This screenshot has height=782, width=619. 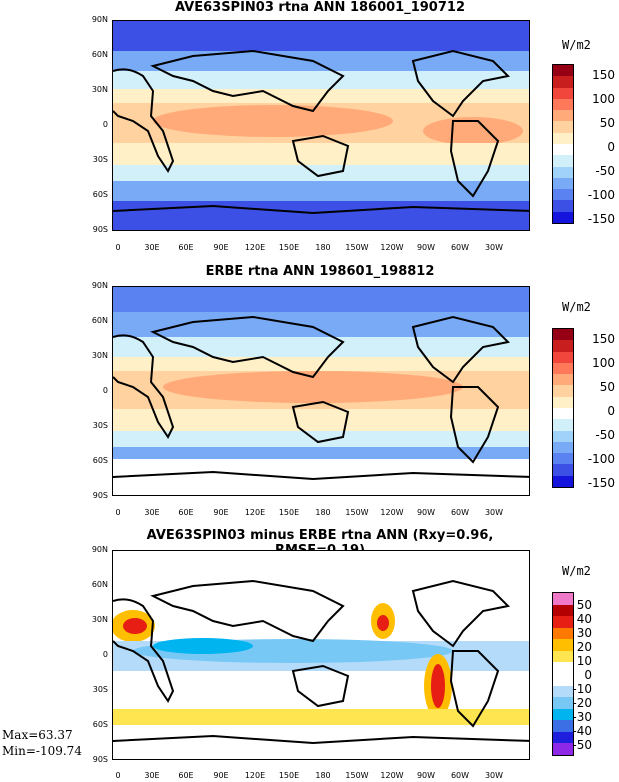 I want to click on p2-lon-120e: 120E, so click(x=255, y=512).